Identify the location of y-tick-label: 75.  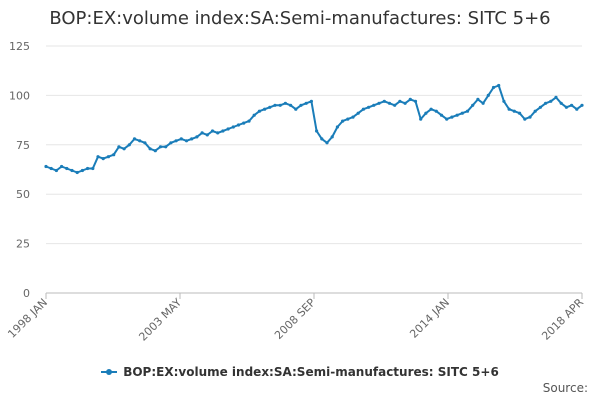
(23, 145).